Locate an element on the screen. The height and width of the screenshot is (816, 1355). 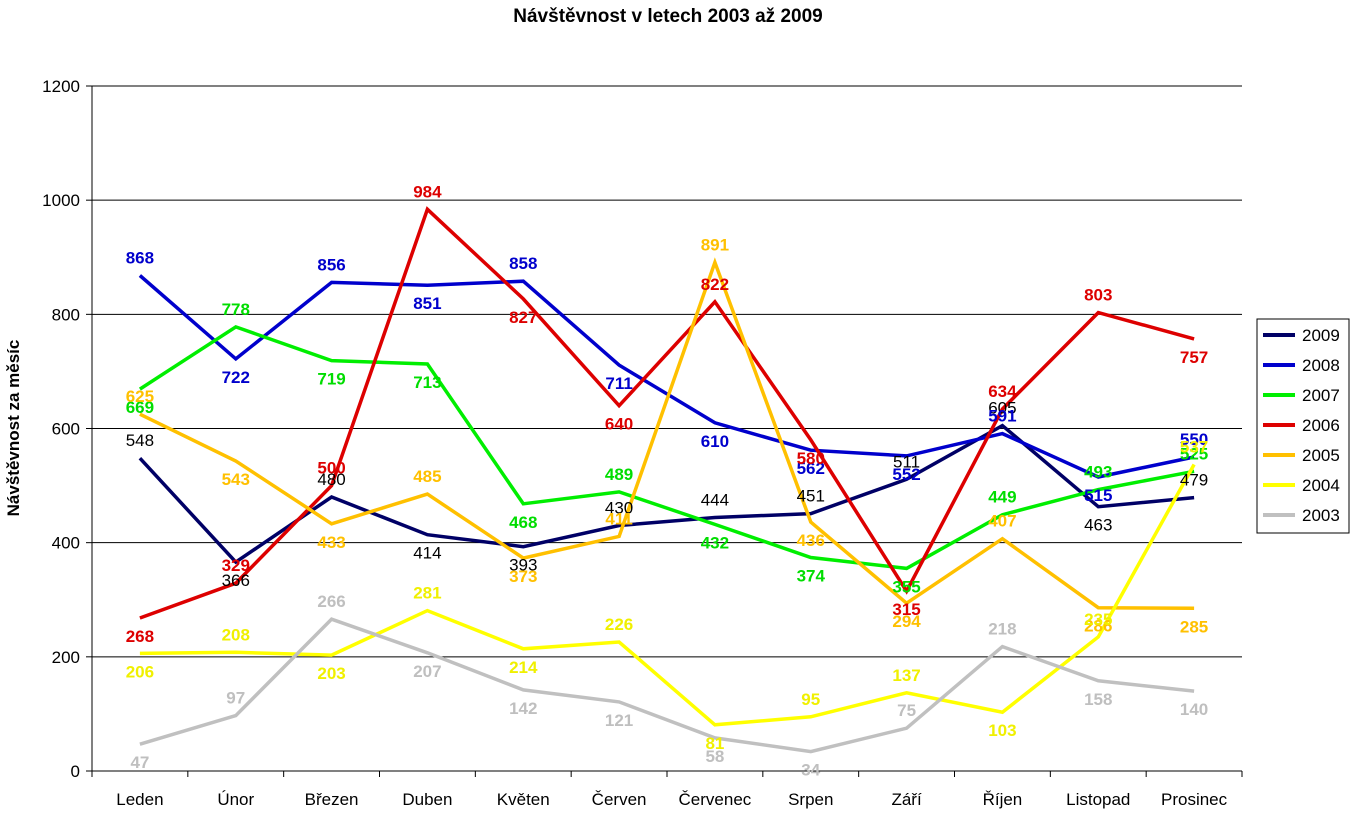
data-label-2003: 218 is located at coordinates (1002, 629).